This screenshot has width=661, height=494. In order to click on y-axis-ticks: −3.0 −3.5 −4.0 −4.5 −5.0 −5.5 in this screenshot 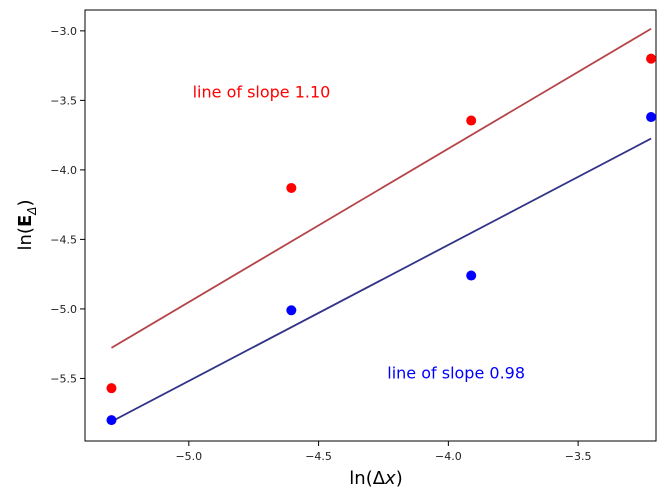, I will do `click(67, 205)`.